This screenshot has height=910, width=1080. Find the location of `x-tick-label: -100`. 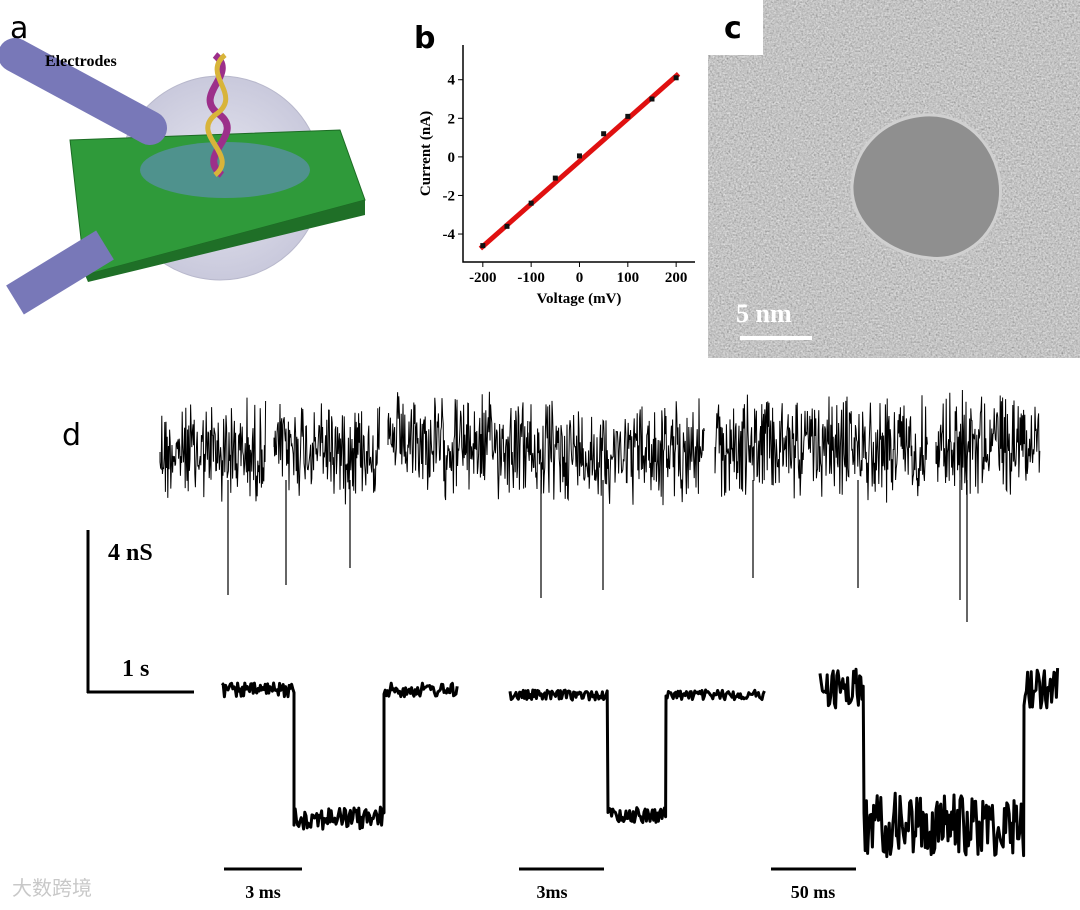

x-tick-label: -100 is located at coordinates (531, 278).